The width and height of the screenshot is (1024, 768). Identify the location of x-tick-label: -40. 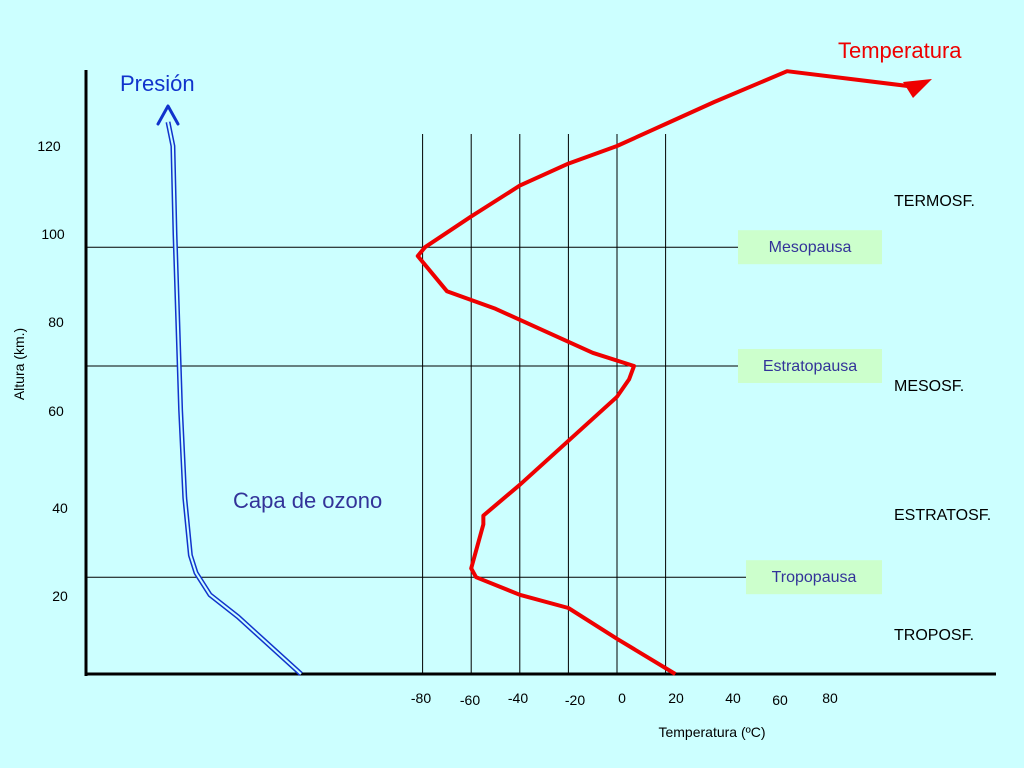
(518, 698).